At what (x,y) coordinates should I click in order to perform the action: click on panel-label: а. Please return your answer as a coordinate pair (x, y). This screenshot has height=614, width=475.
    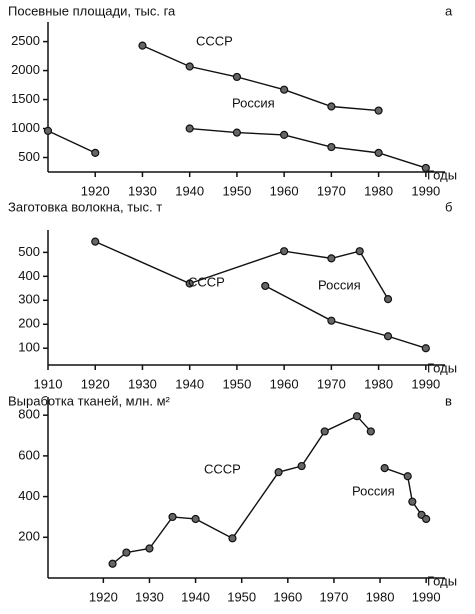
    Looking at the image, I should click on (449, 10).